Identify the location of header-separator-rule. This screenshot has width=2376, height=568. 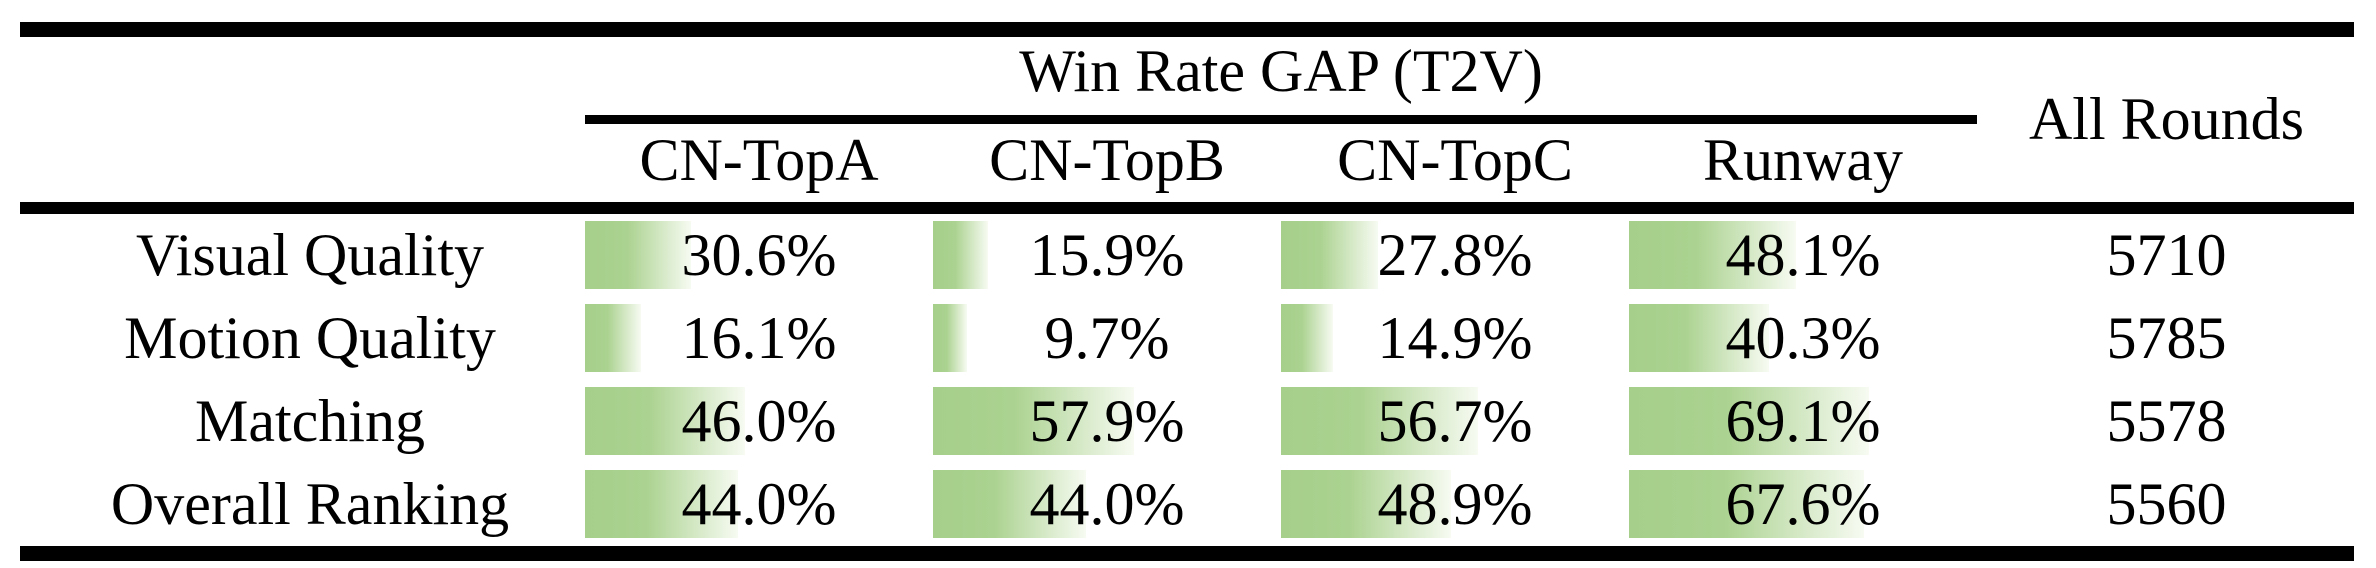
(1187, 208).